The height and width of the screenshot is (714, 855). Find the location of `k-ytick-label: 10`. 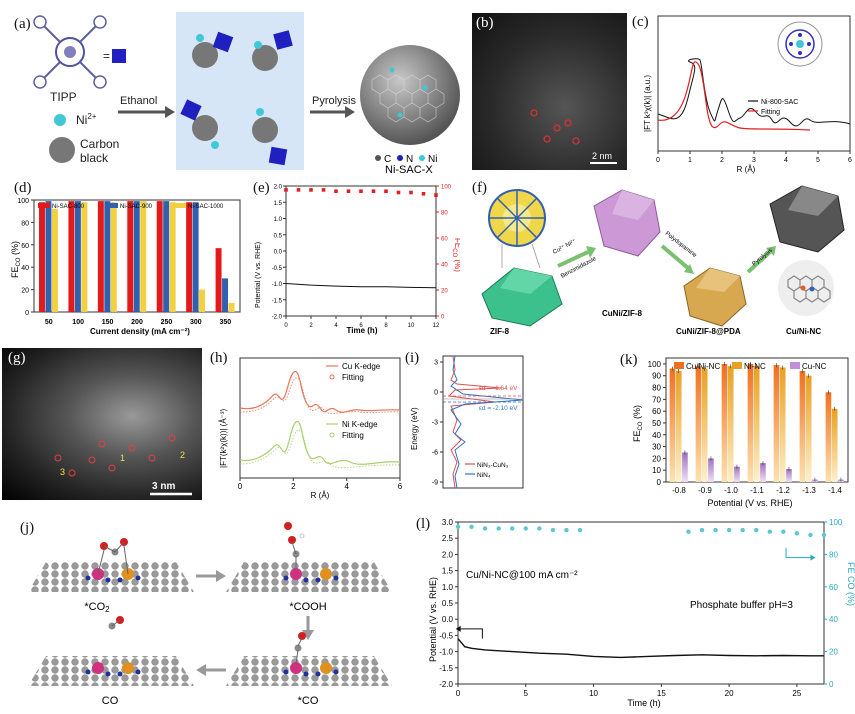

k-ytick-label: 10 is located at coordinates (656, 470).